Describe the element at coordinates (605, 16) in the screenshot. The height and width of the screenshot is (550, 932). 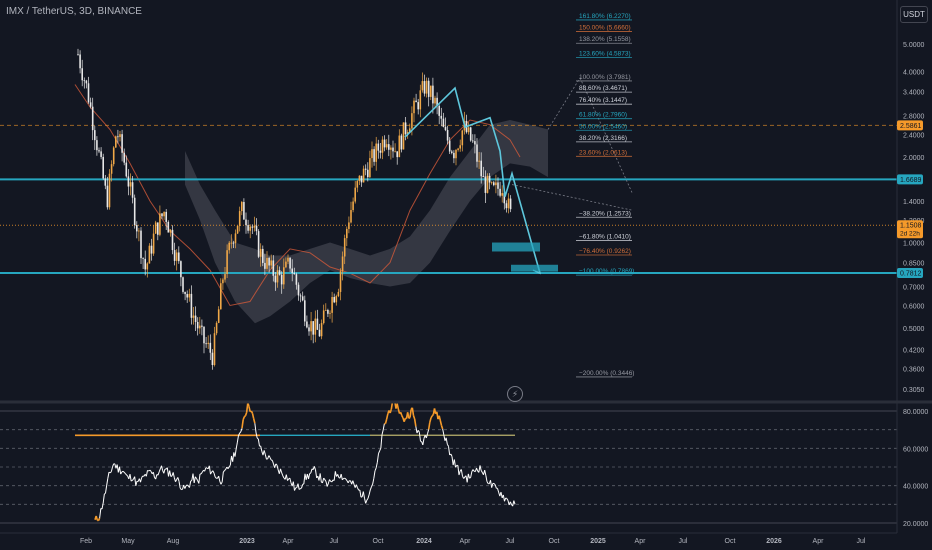
I see `fib-level-label: 161.80% (6.2270)` at that location.